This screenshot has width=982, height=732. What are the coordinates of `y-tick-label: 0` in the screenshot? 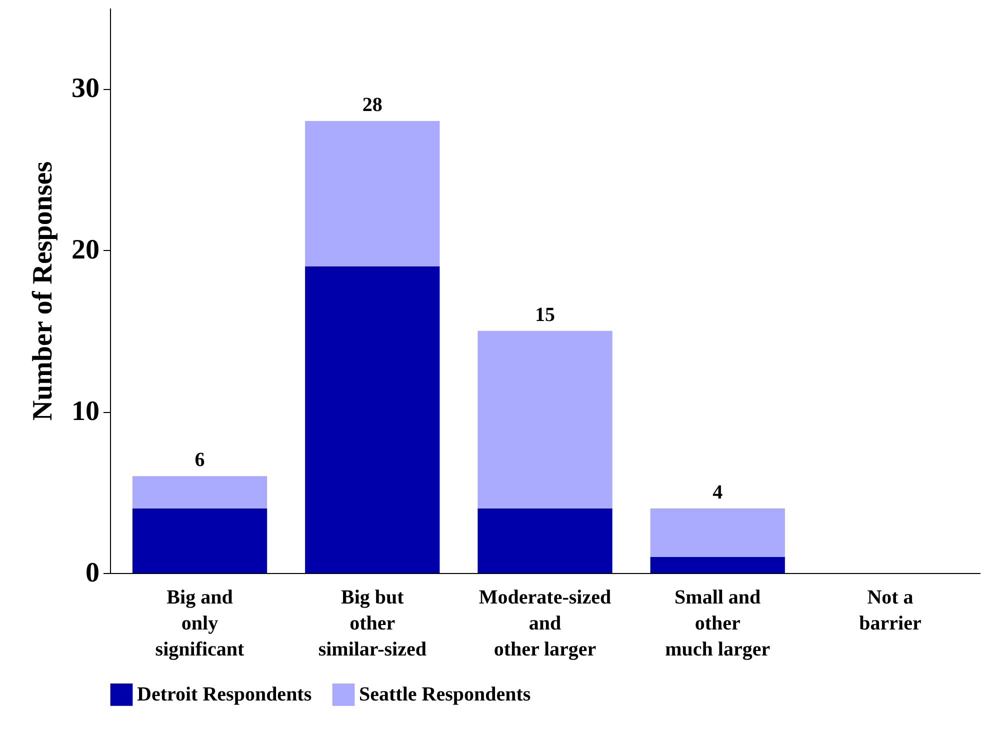 It's located at (93, 573).